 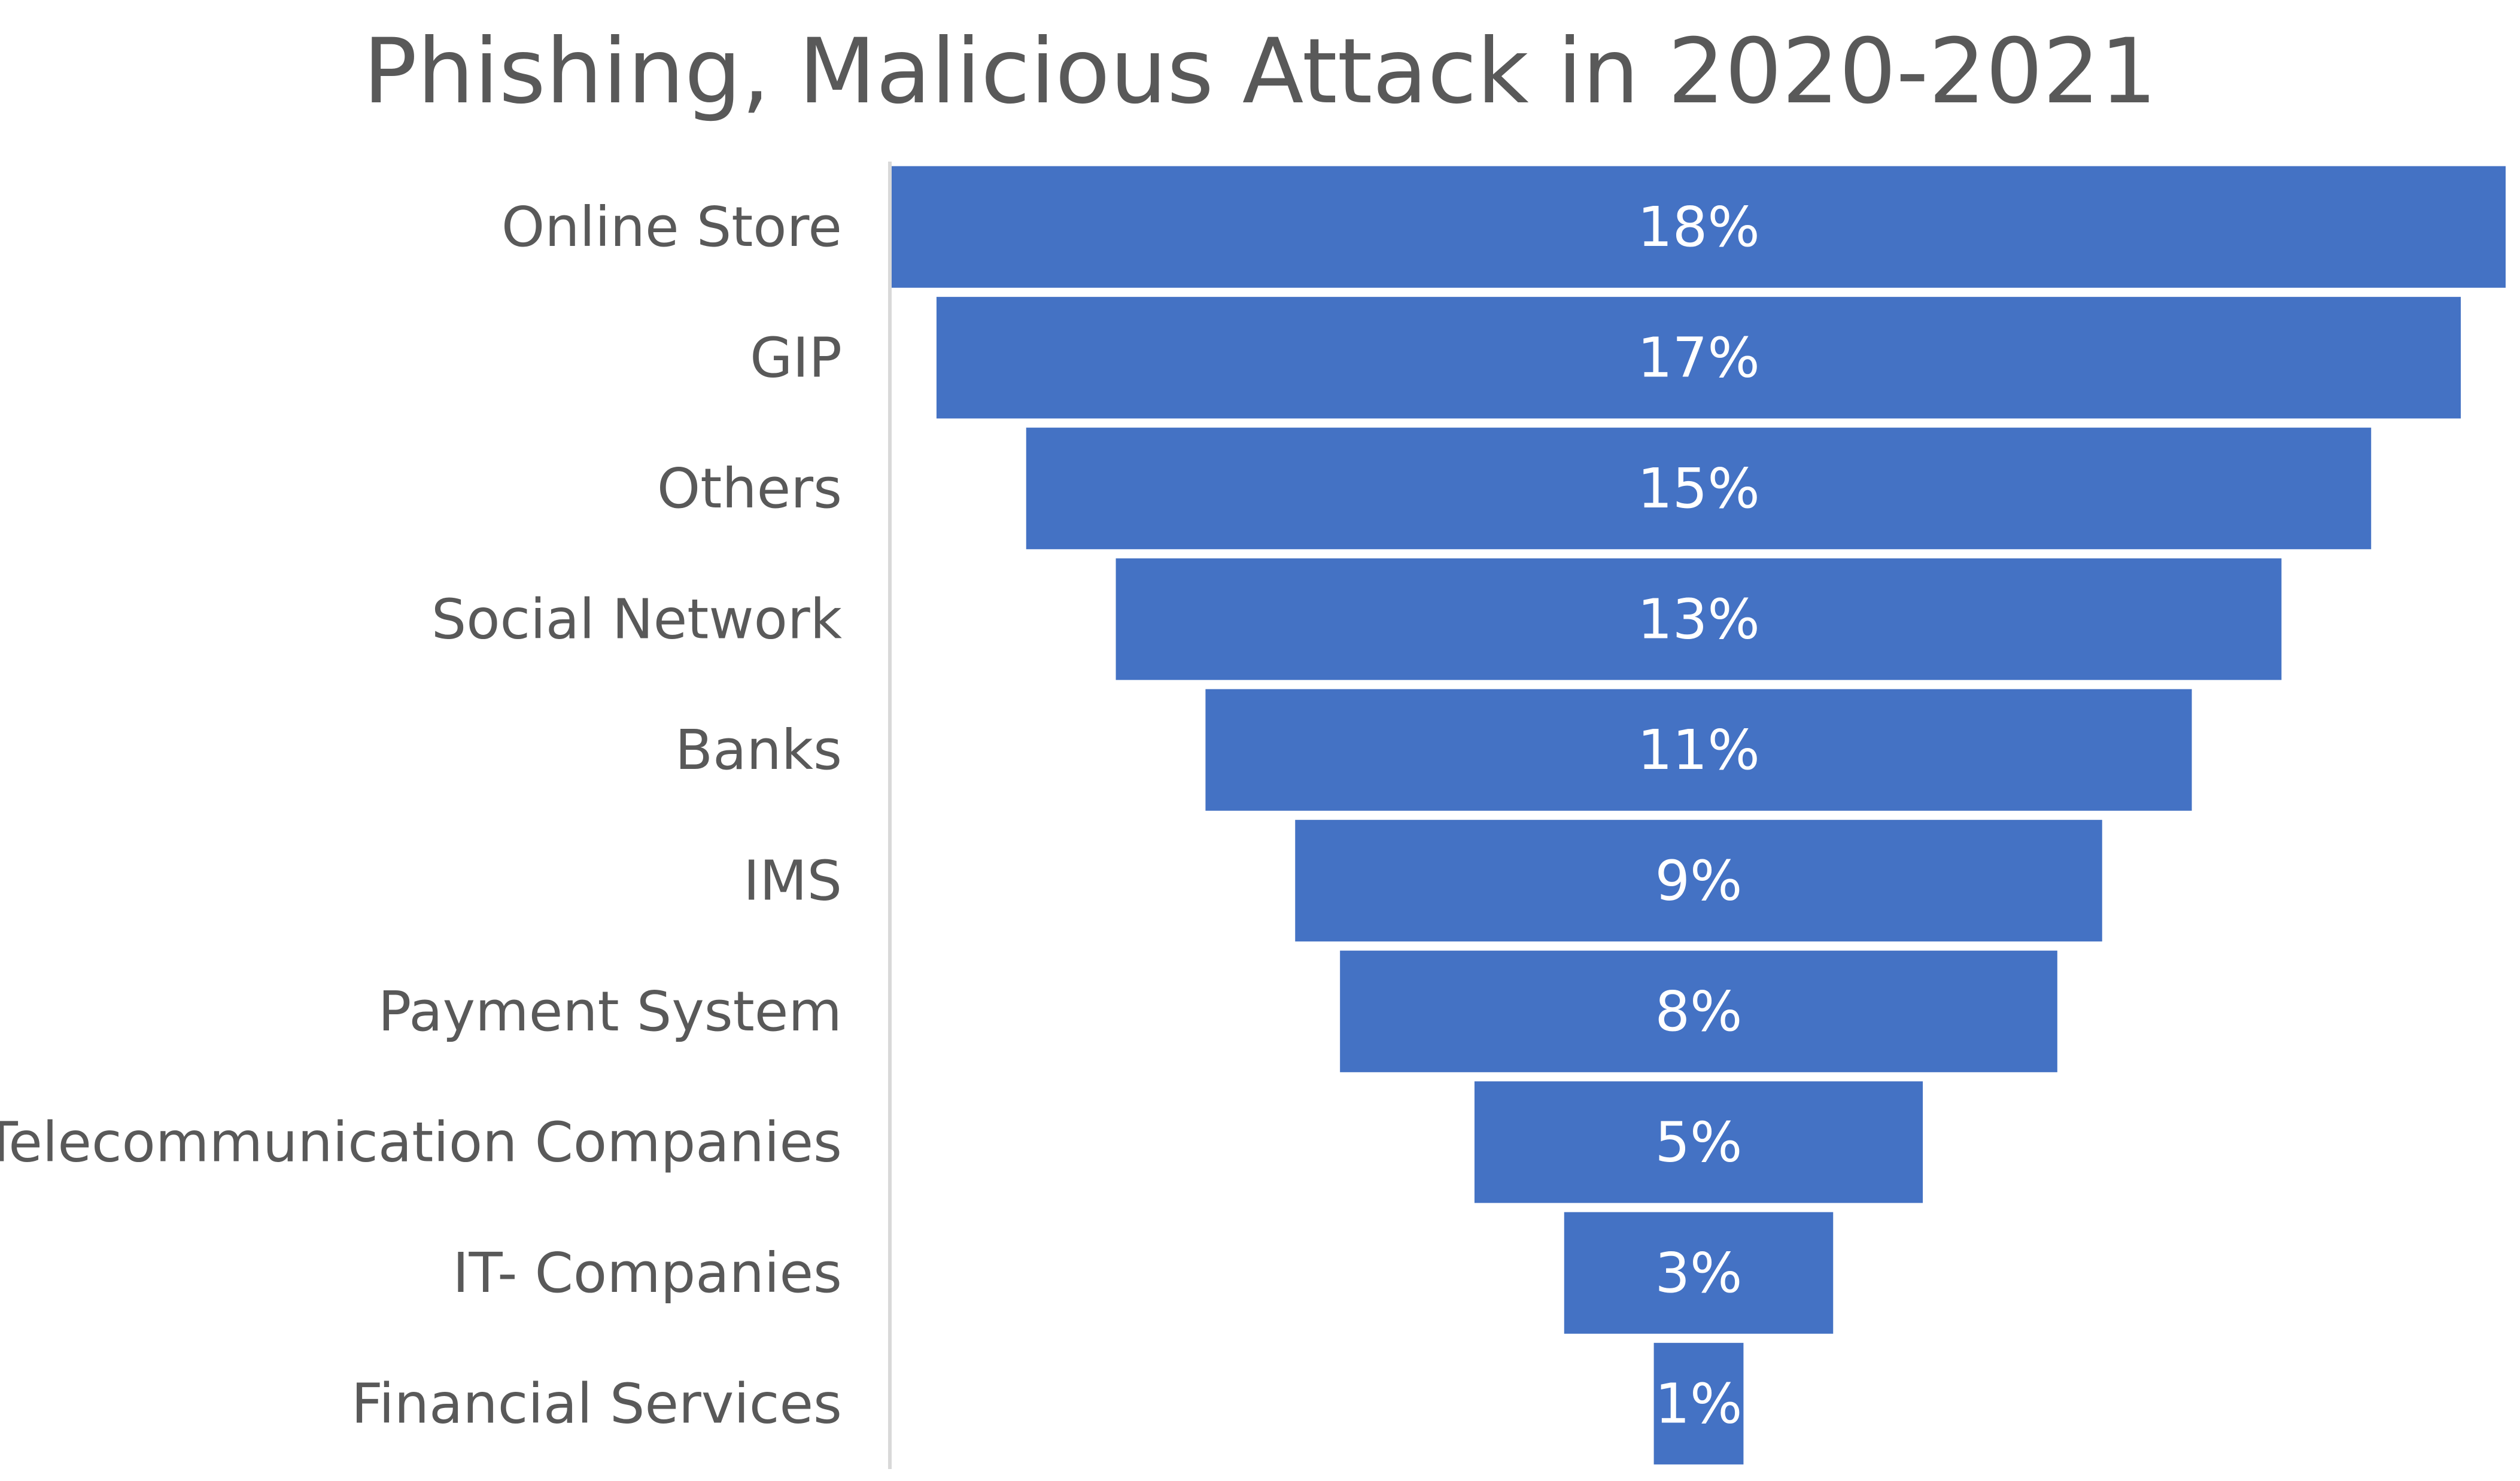 I want to click on category-label: IMS, so click(x=793, y=881).